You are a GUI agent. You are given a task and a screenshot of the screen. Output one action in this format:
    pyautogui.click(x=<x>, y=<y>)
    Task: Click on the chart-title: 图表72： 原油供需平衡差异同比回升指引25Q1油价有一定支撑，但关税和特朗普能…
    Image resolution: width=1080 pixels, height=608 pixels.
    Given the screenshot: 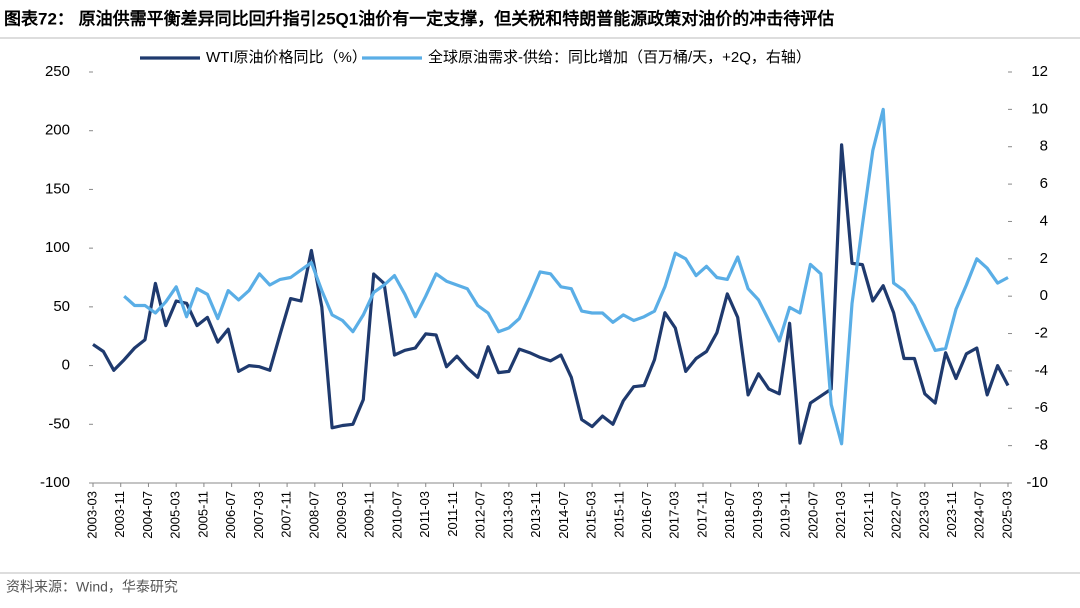 What is the action you would take?
    pyautogui.click(x=419, y=18)
    